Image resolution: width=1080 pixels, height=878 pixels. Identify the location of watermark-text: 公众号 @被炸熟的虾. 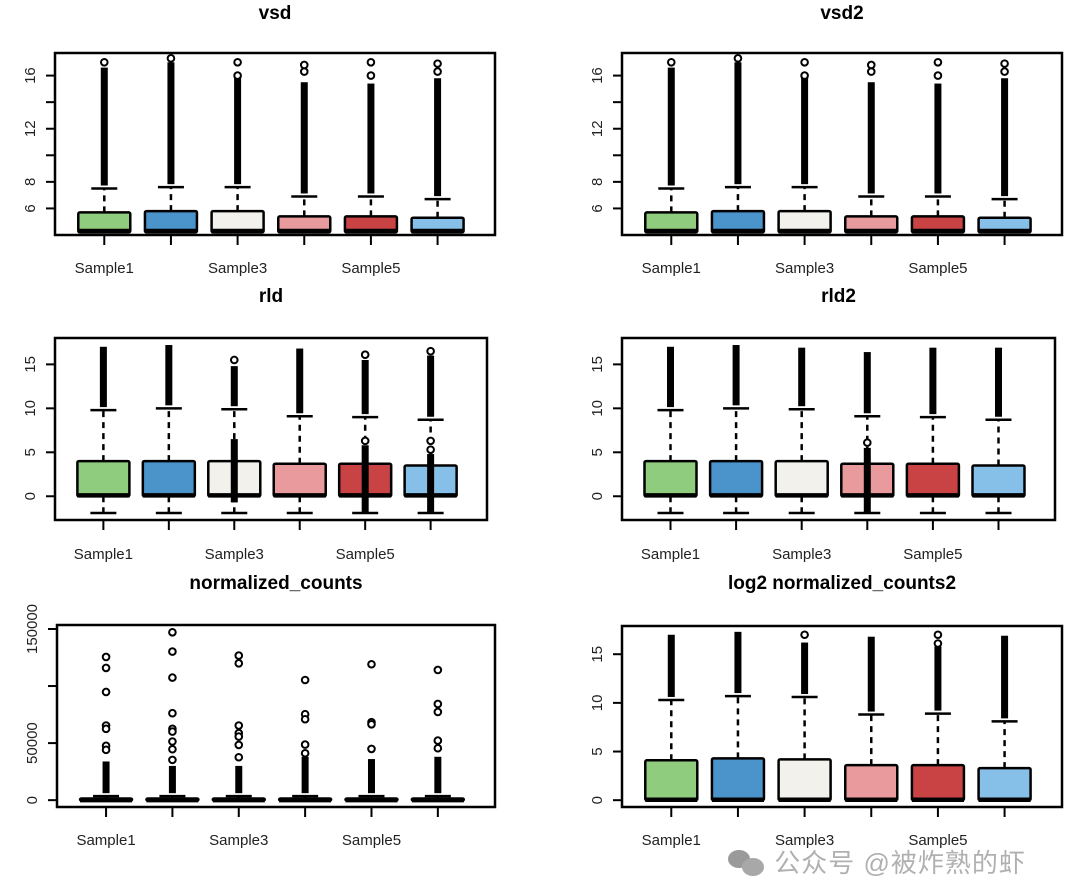
(900, 863).